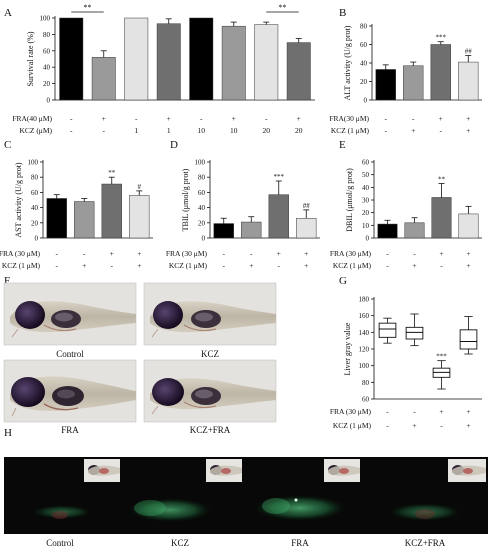 Image resolution: width=491 pixels, height=550 pixels. I want to click on y-axis-label: Liver gray value, so click(347, 348).